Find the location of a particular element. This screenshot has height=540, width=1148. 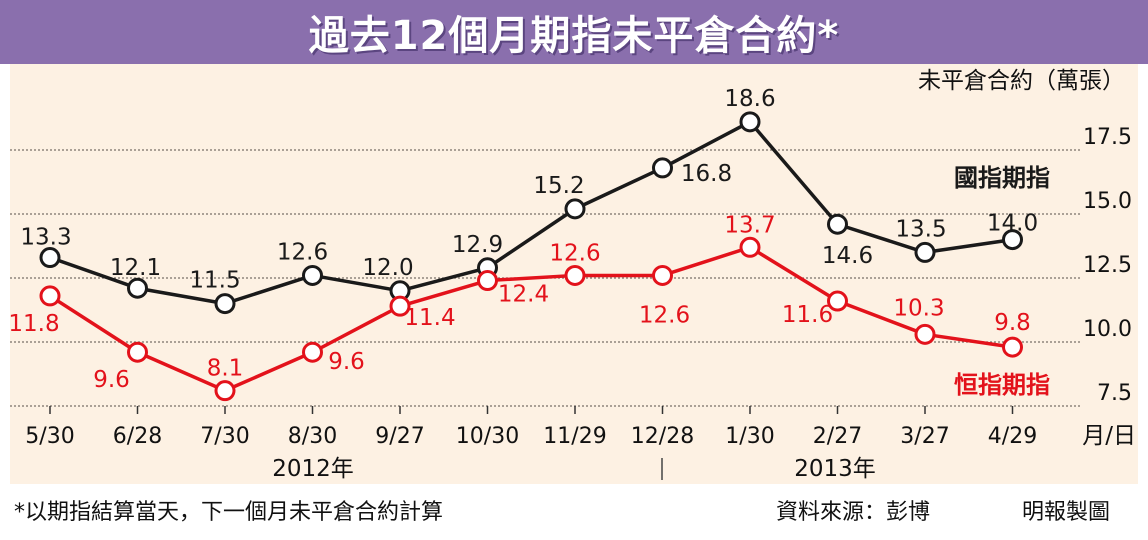

data-source: 資料來源：彭博 is located at coordinates (853, 512).